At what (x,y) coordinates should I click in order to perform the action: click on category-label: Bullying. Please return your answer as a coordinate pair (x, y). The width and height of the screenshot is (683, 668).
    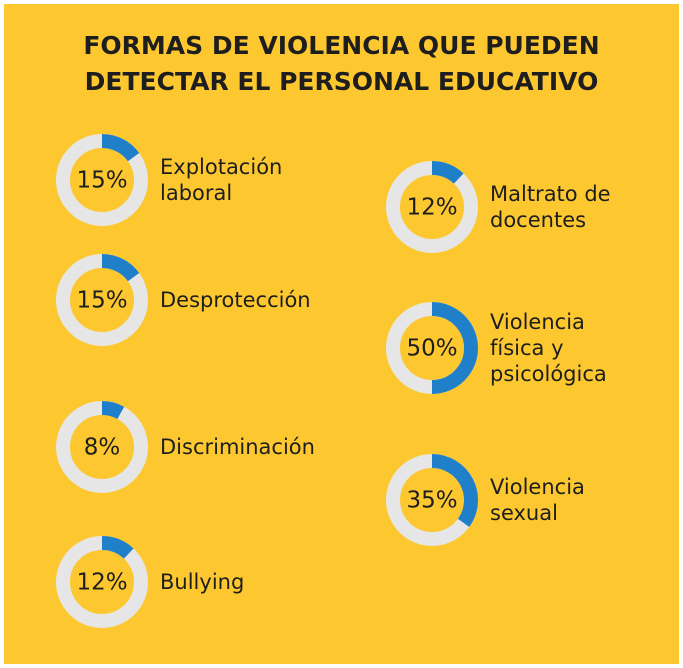
    Looking at the image, I should click on (202, 582).